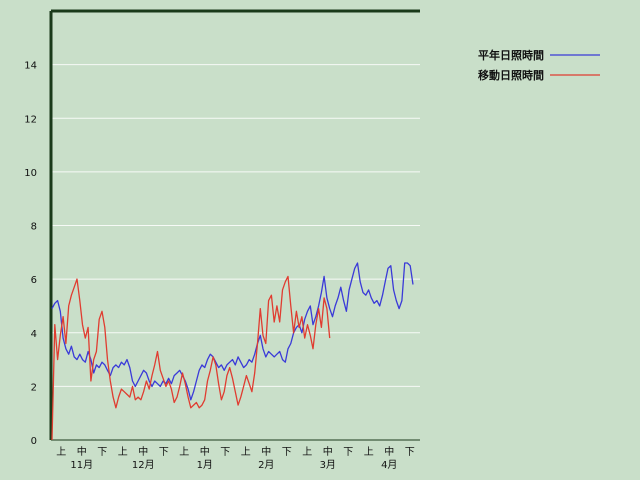  Describe the element at coordinates (34, 334) in the screenshot. I see `y-tick-label: 4` at that location.